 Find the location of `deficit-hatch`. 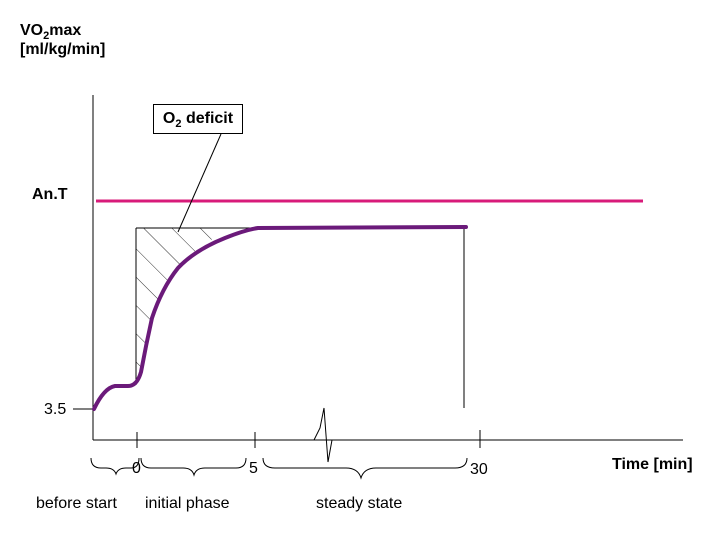

deficit-hatch is located at coordinates (175, 306).